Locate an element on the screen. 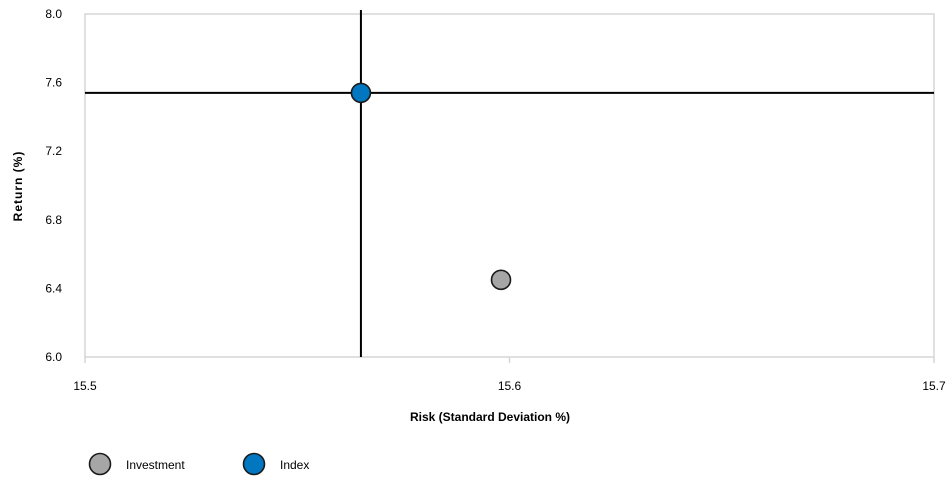 The image size is (946, 484). legend-marker-investment is located at coordinates (100, 464).